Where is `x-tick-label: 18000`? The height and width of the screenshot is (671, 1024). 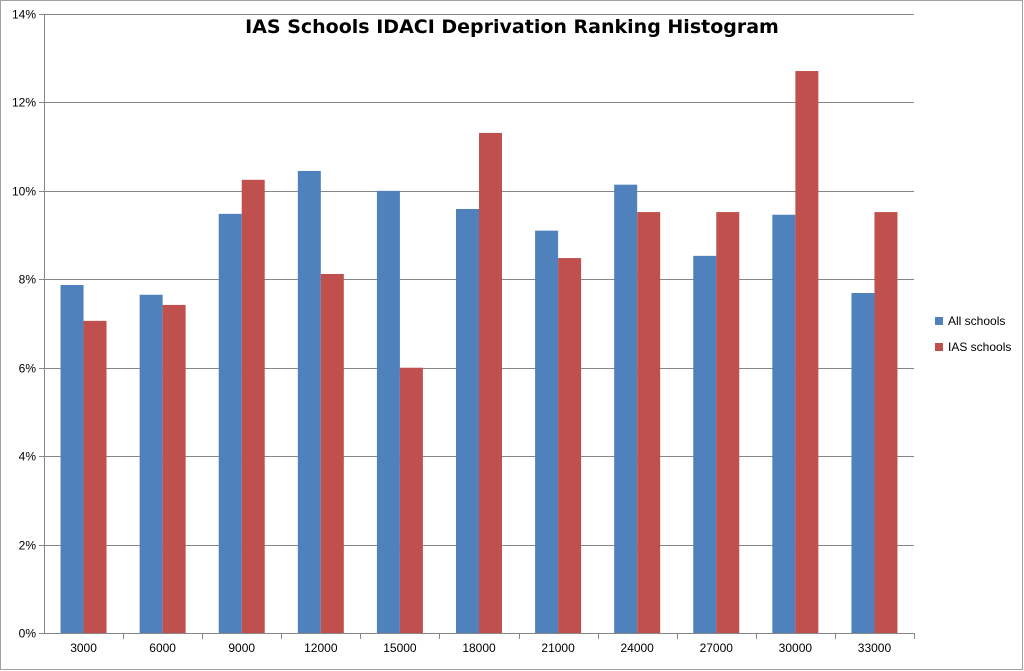
x-tick-label: 18000 is located at coordinates (479, 648).